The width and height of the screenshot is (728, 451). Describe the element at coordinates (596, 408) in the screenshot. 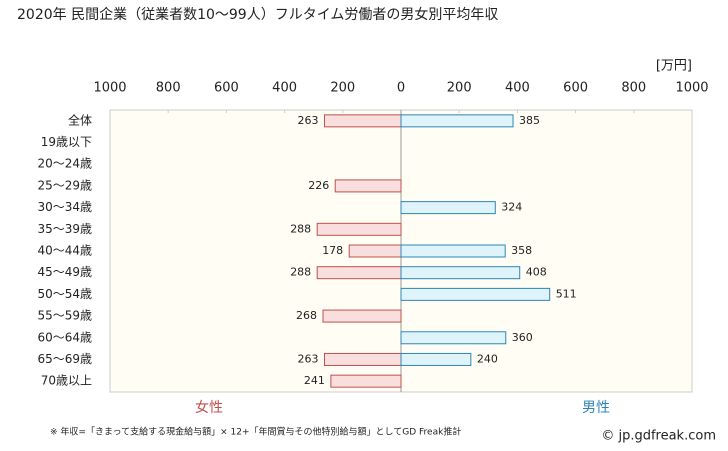

I see `legend-label: 男性` at that location.